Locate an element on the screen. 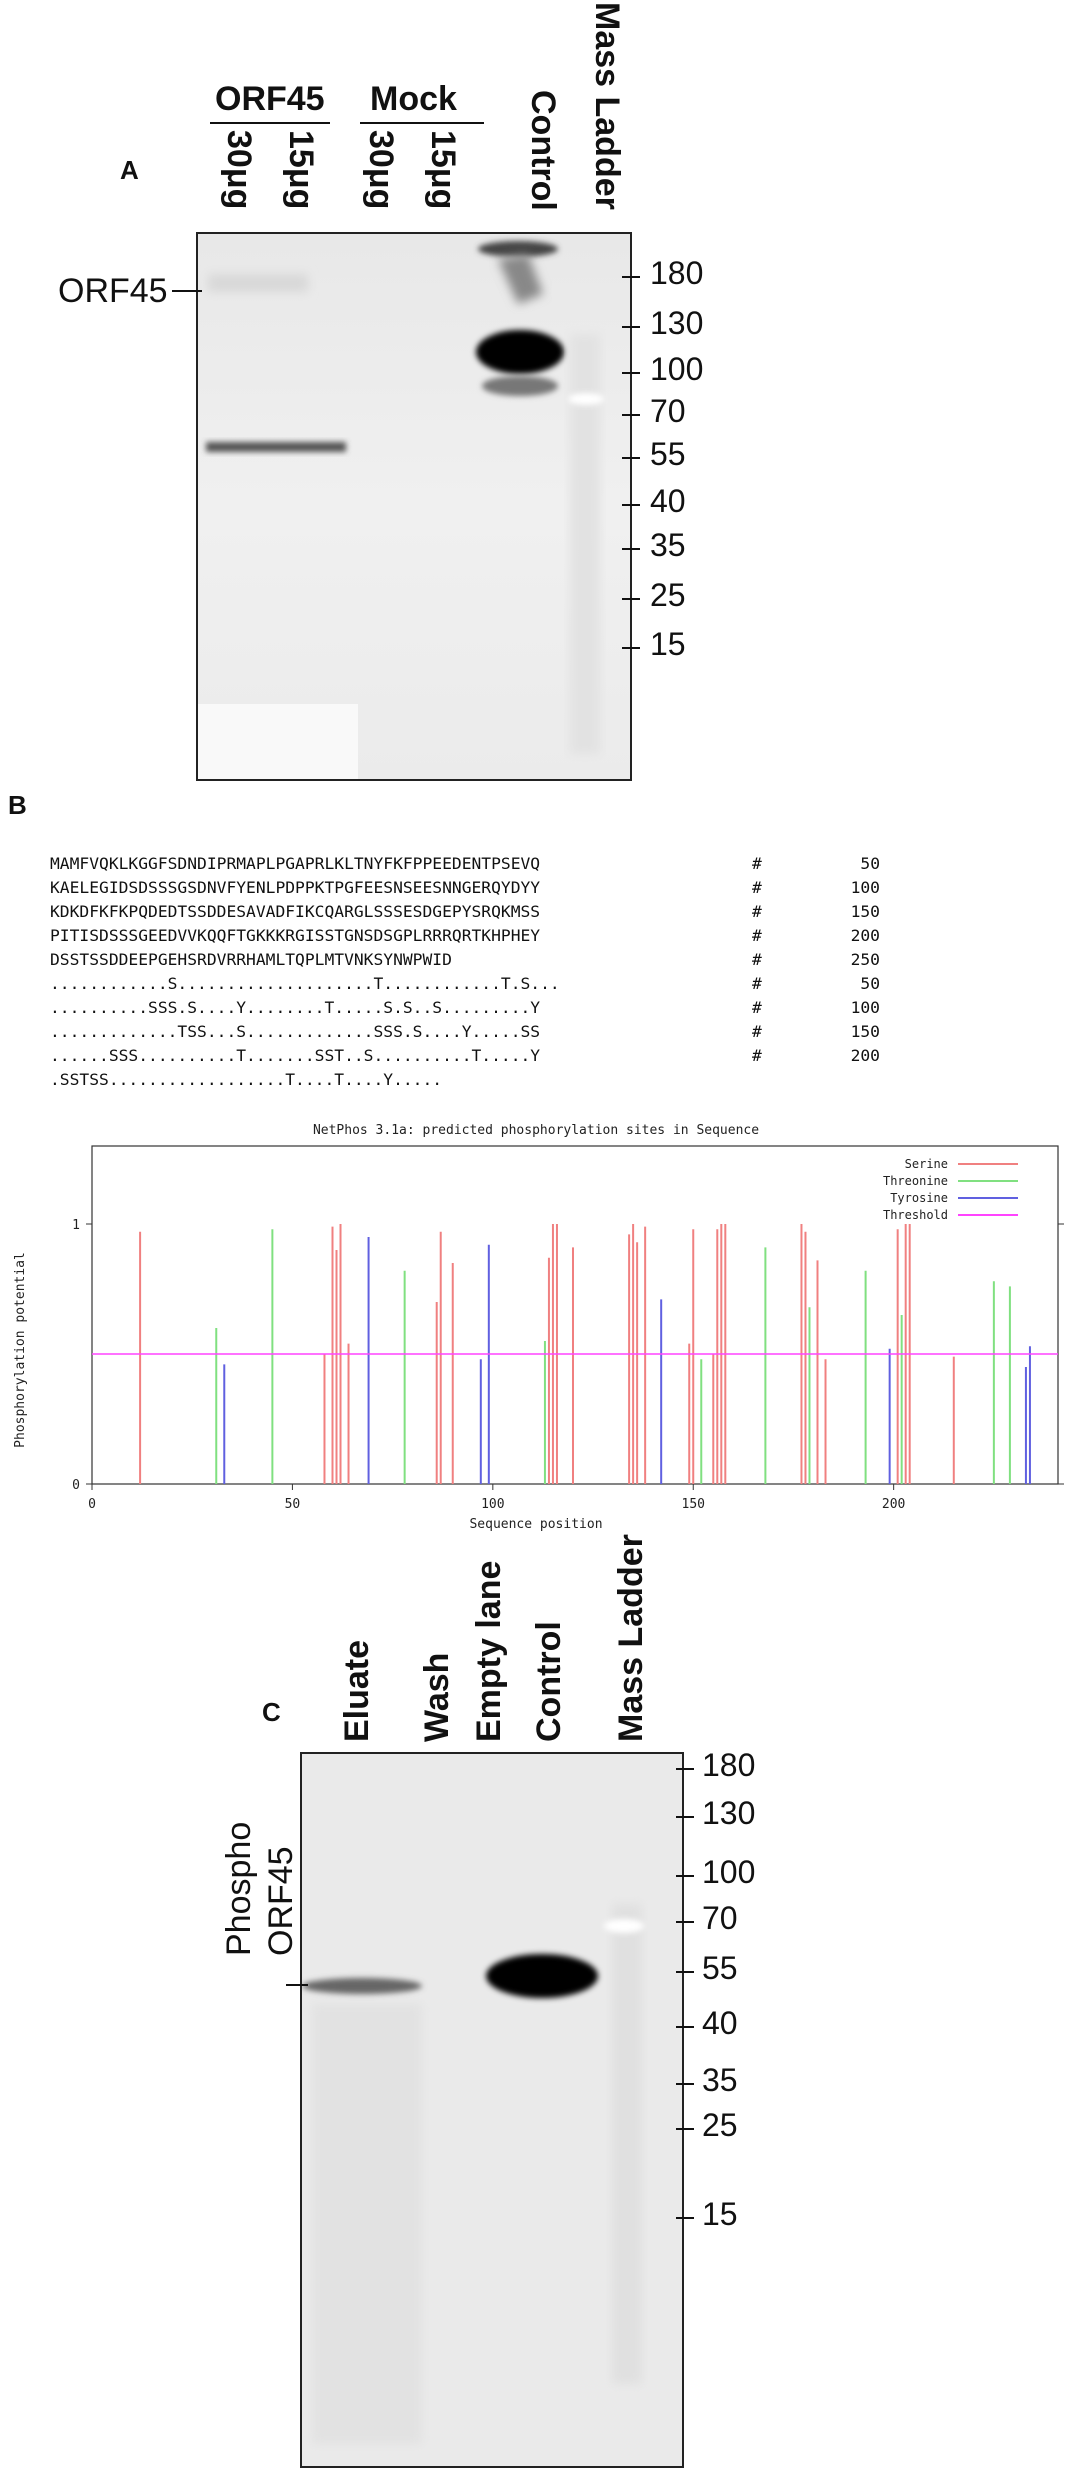  blot-a-control-top-smear is located at coordinates (518, 249).